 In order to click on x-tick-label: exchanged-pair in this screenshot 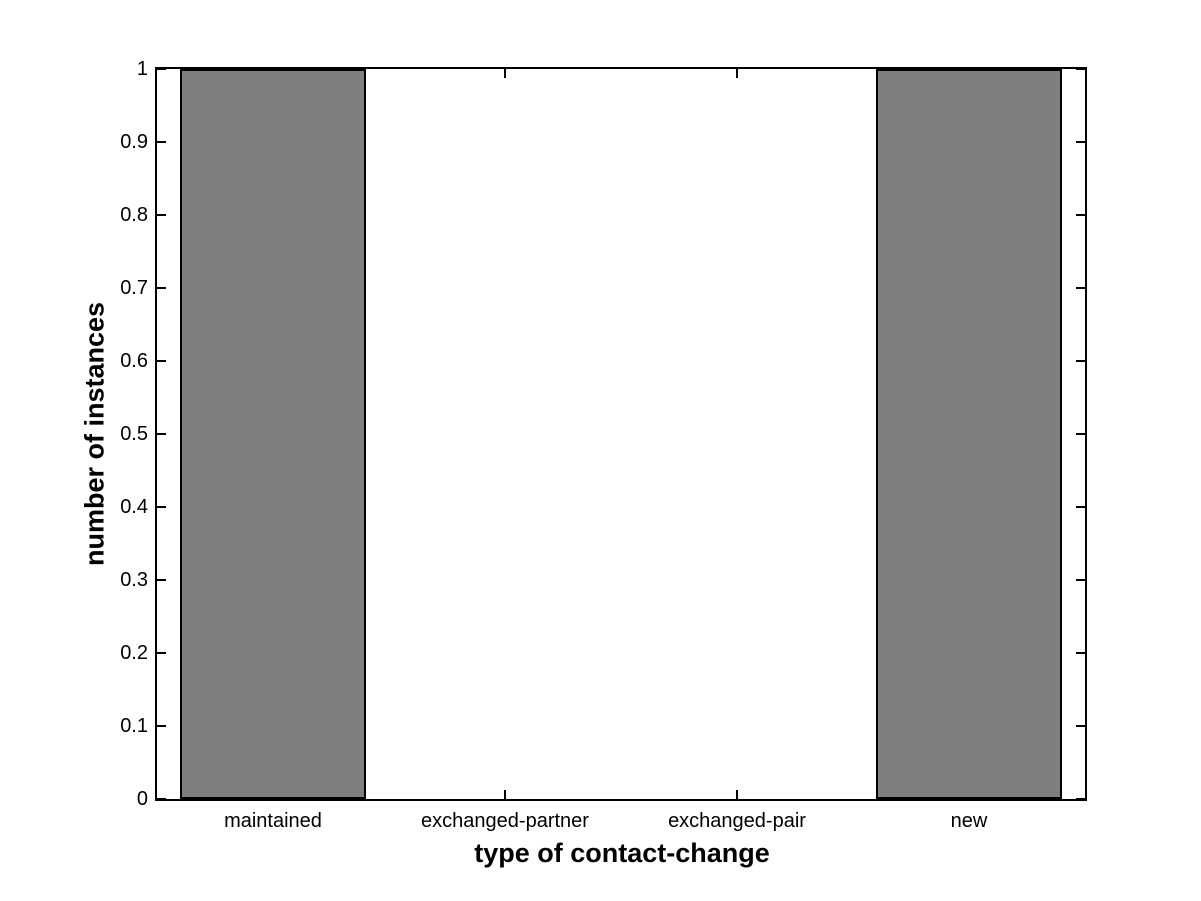, I will do `click(737, 821)`.